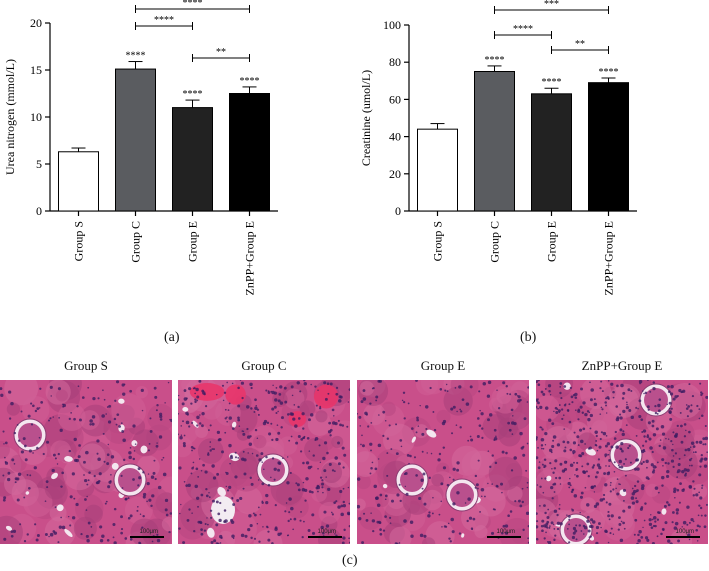 Image resolution: width=709 pixels, height=571 pixels. I want to click on micrograph-title-group-s: Group S, so click(86, 365).